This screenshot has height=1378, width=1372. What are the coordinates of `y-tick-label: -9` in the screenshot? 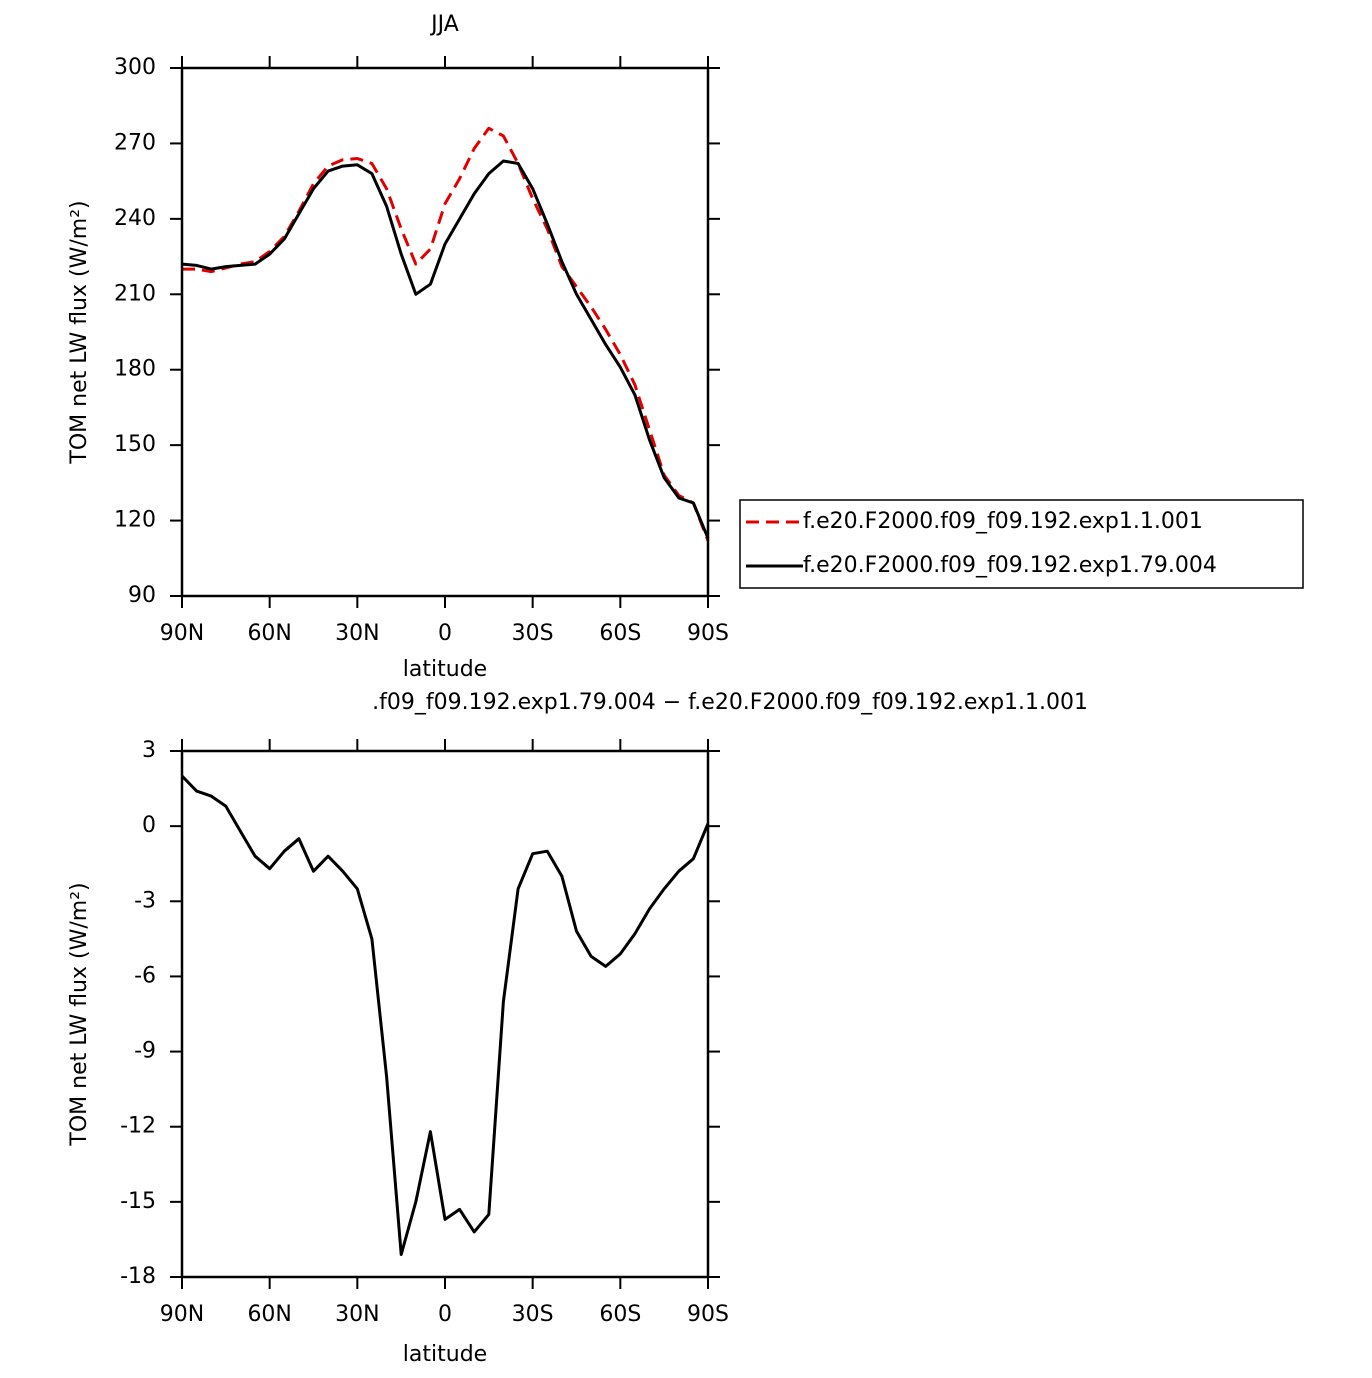 It's located at (145, 1051).